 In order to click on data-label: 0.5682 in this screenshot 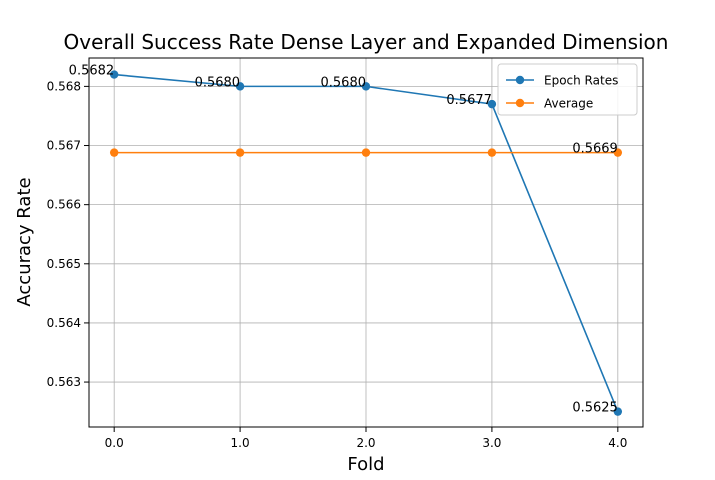, I will do `click(92, 71)`.